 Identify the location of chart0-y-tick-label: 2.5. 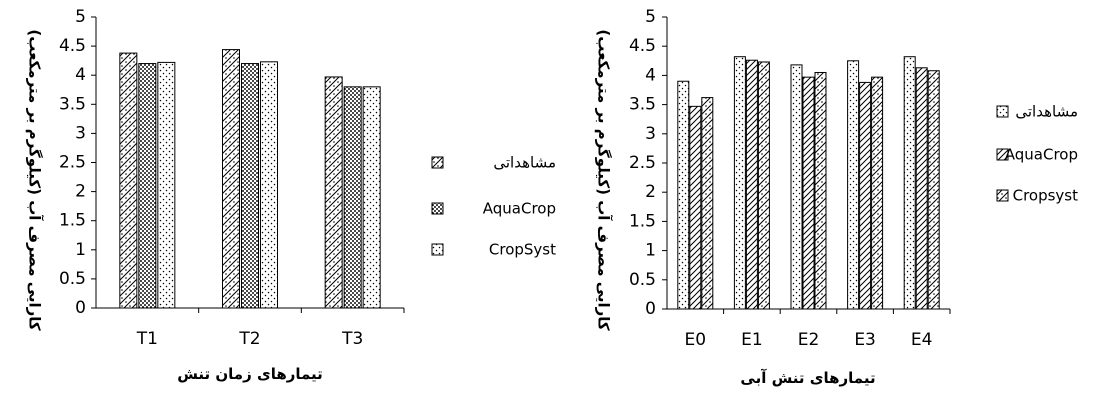
(72, 163).